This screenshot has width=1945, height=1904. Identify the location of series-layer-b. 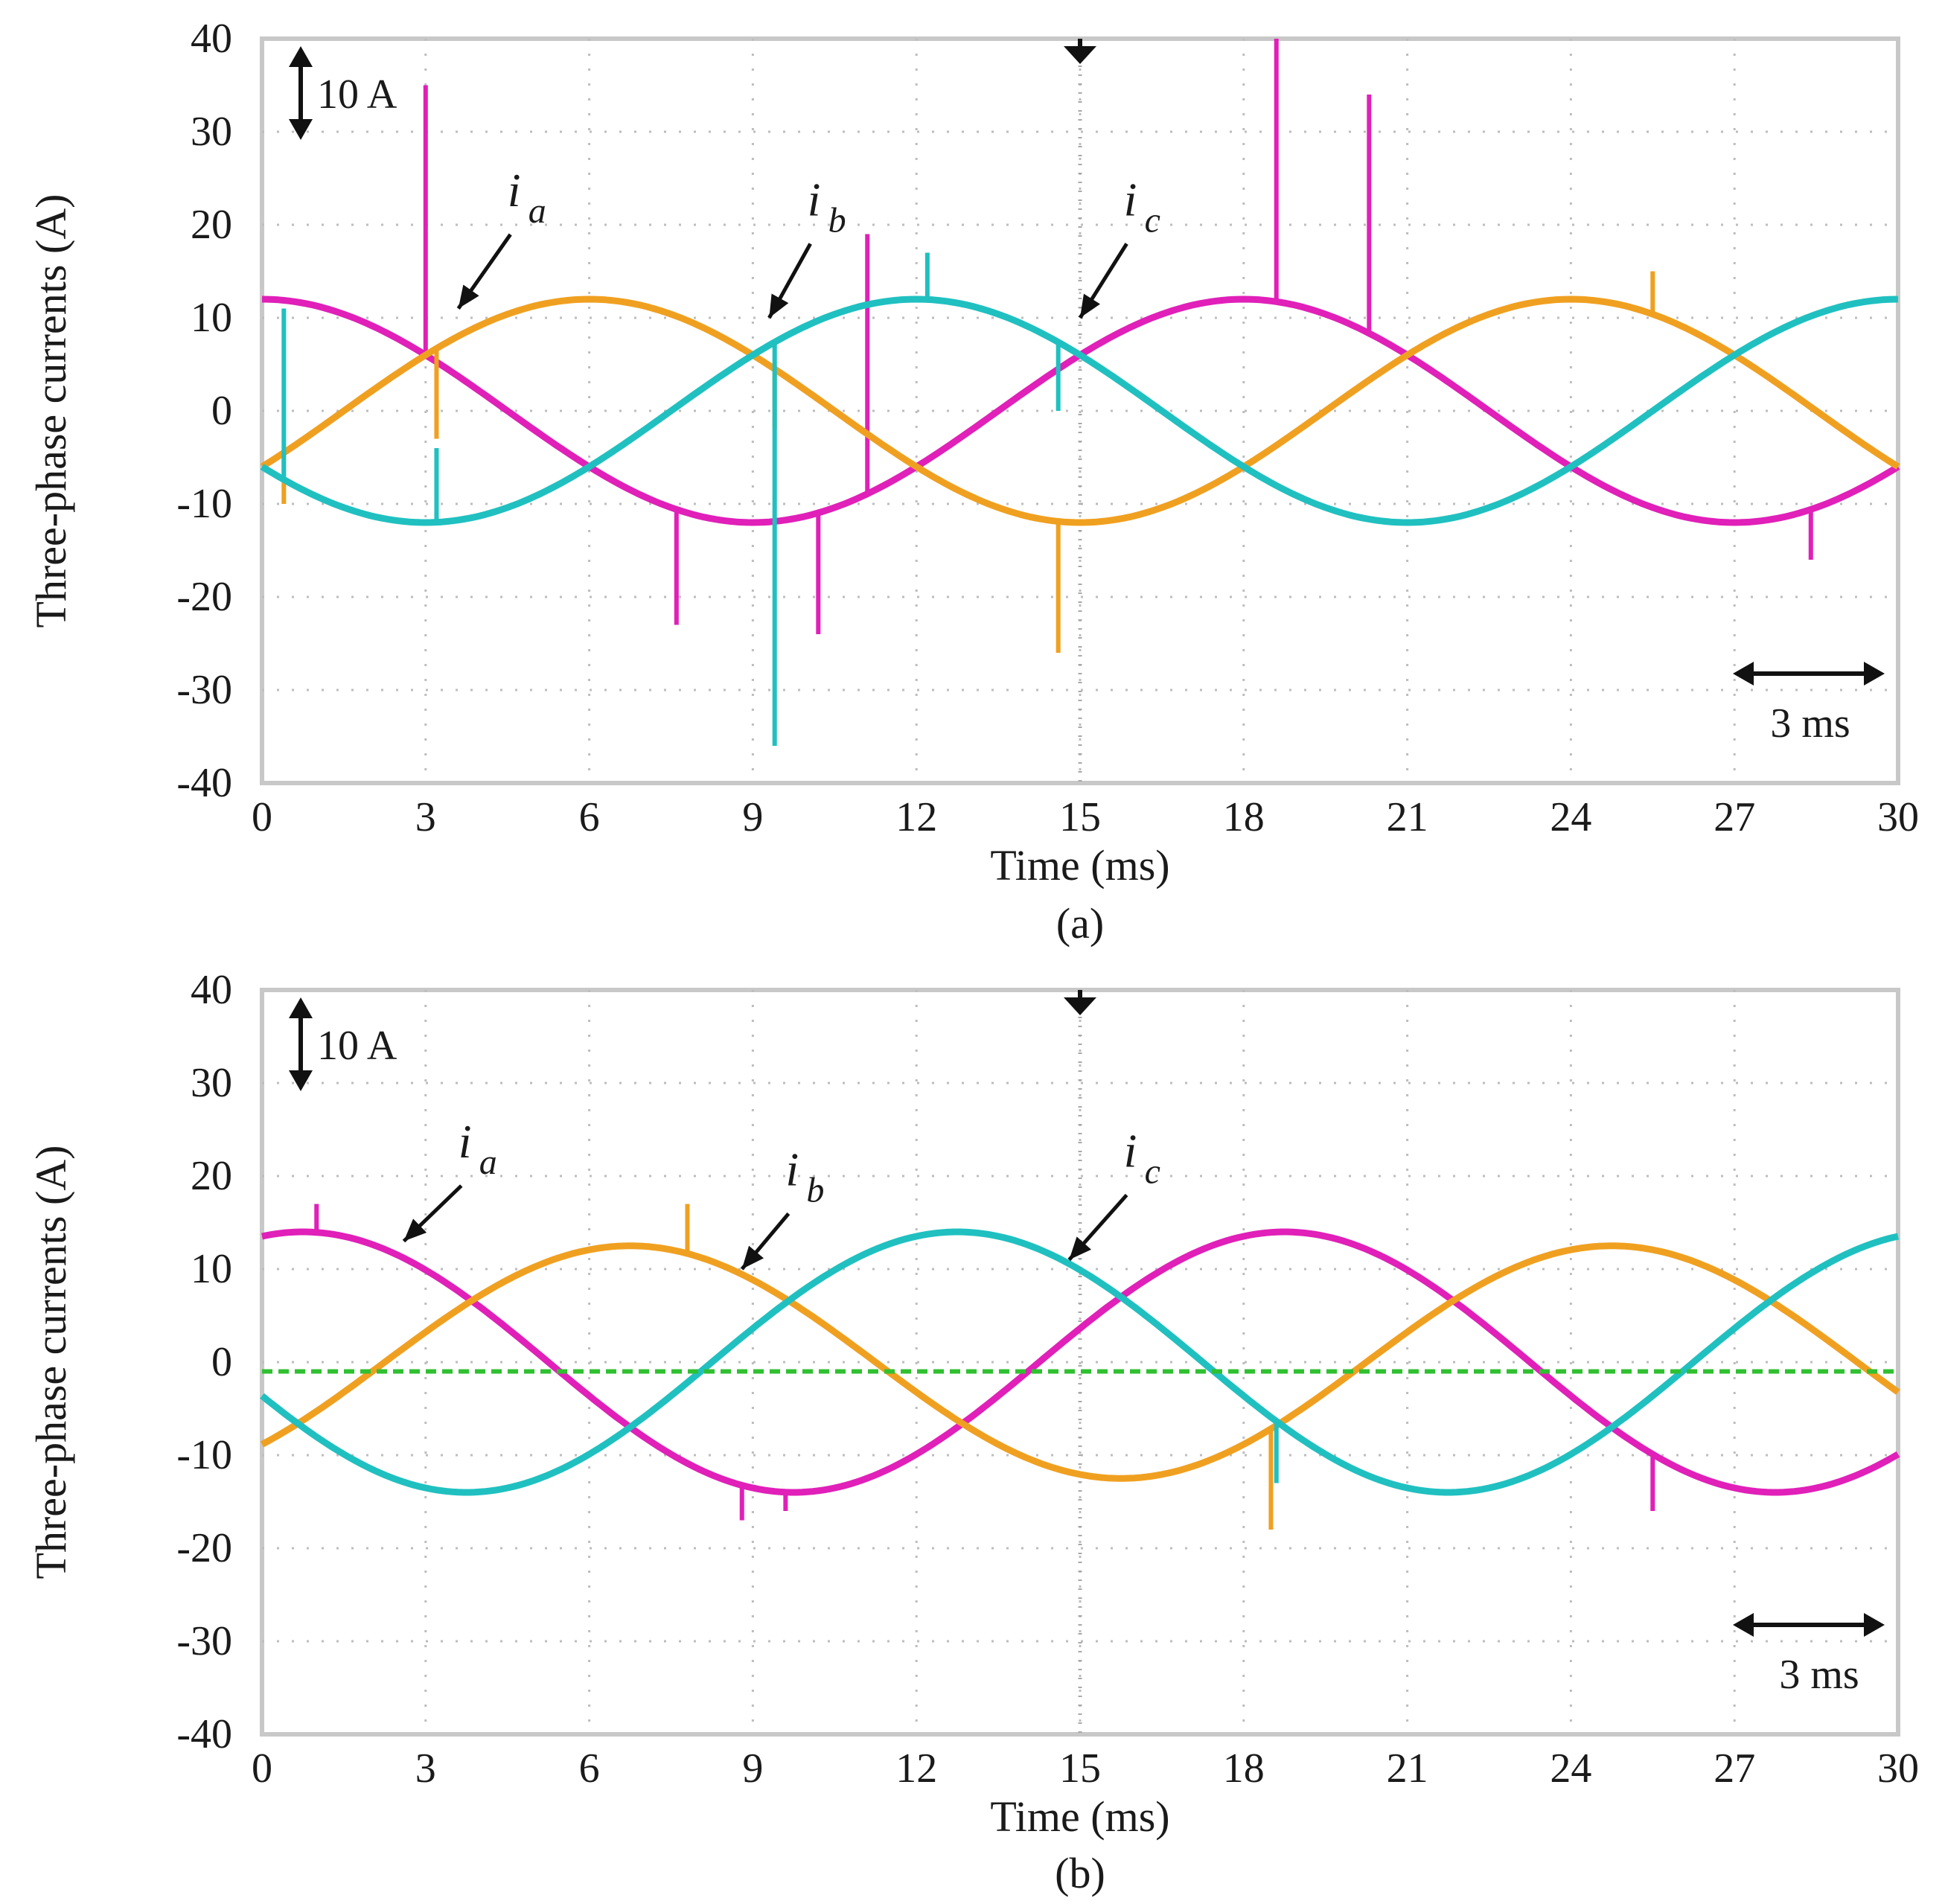
(1080, 1367).